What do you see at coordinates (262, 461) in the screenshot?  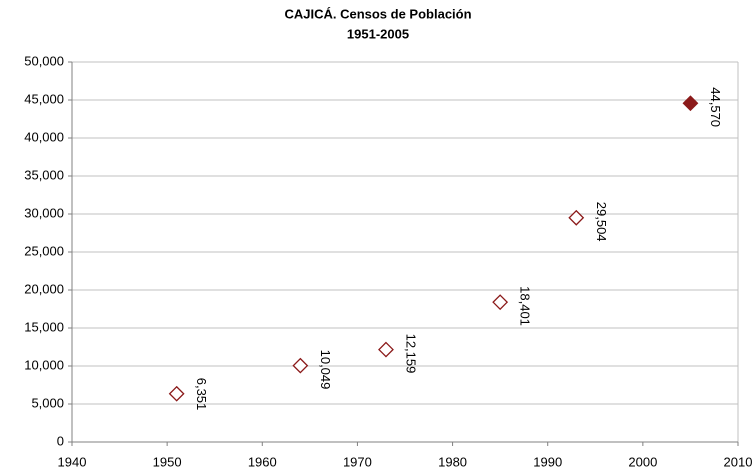 I see `x-tick-label: 1960` at bounding box center [262, 461].